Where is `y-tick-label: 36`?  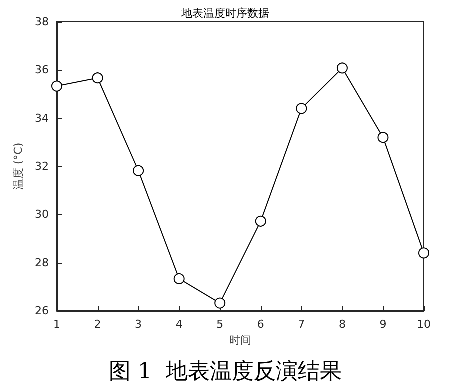
y-tick-label: 36 is located at coordinates (42, 70).